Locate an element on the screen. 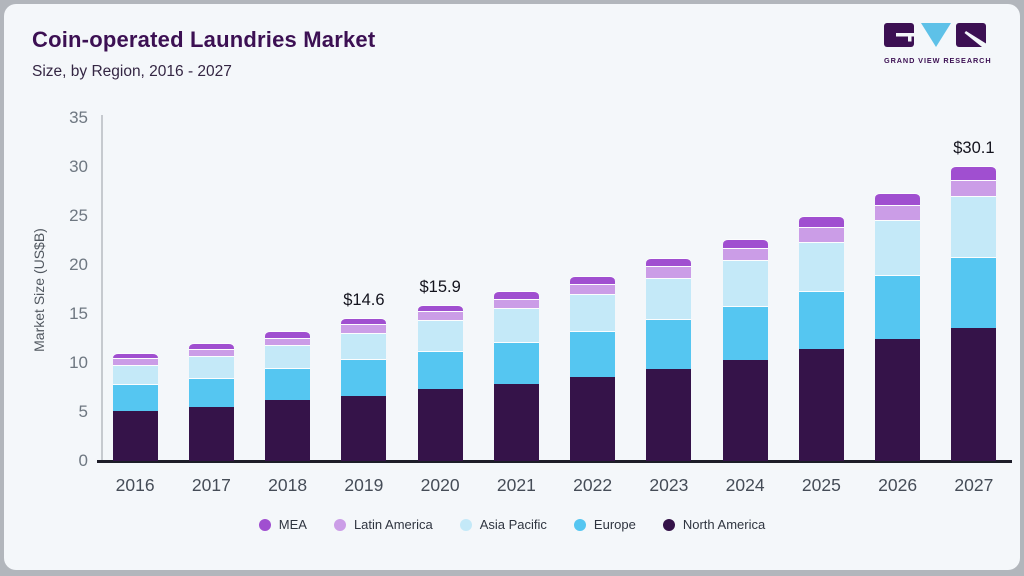  bar-segment-2027-north-america is located at coordinates (974, 394).